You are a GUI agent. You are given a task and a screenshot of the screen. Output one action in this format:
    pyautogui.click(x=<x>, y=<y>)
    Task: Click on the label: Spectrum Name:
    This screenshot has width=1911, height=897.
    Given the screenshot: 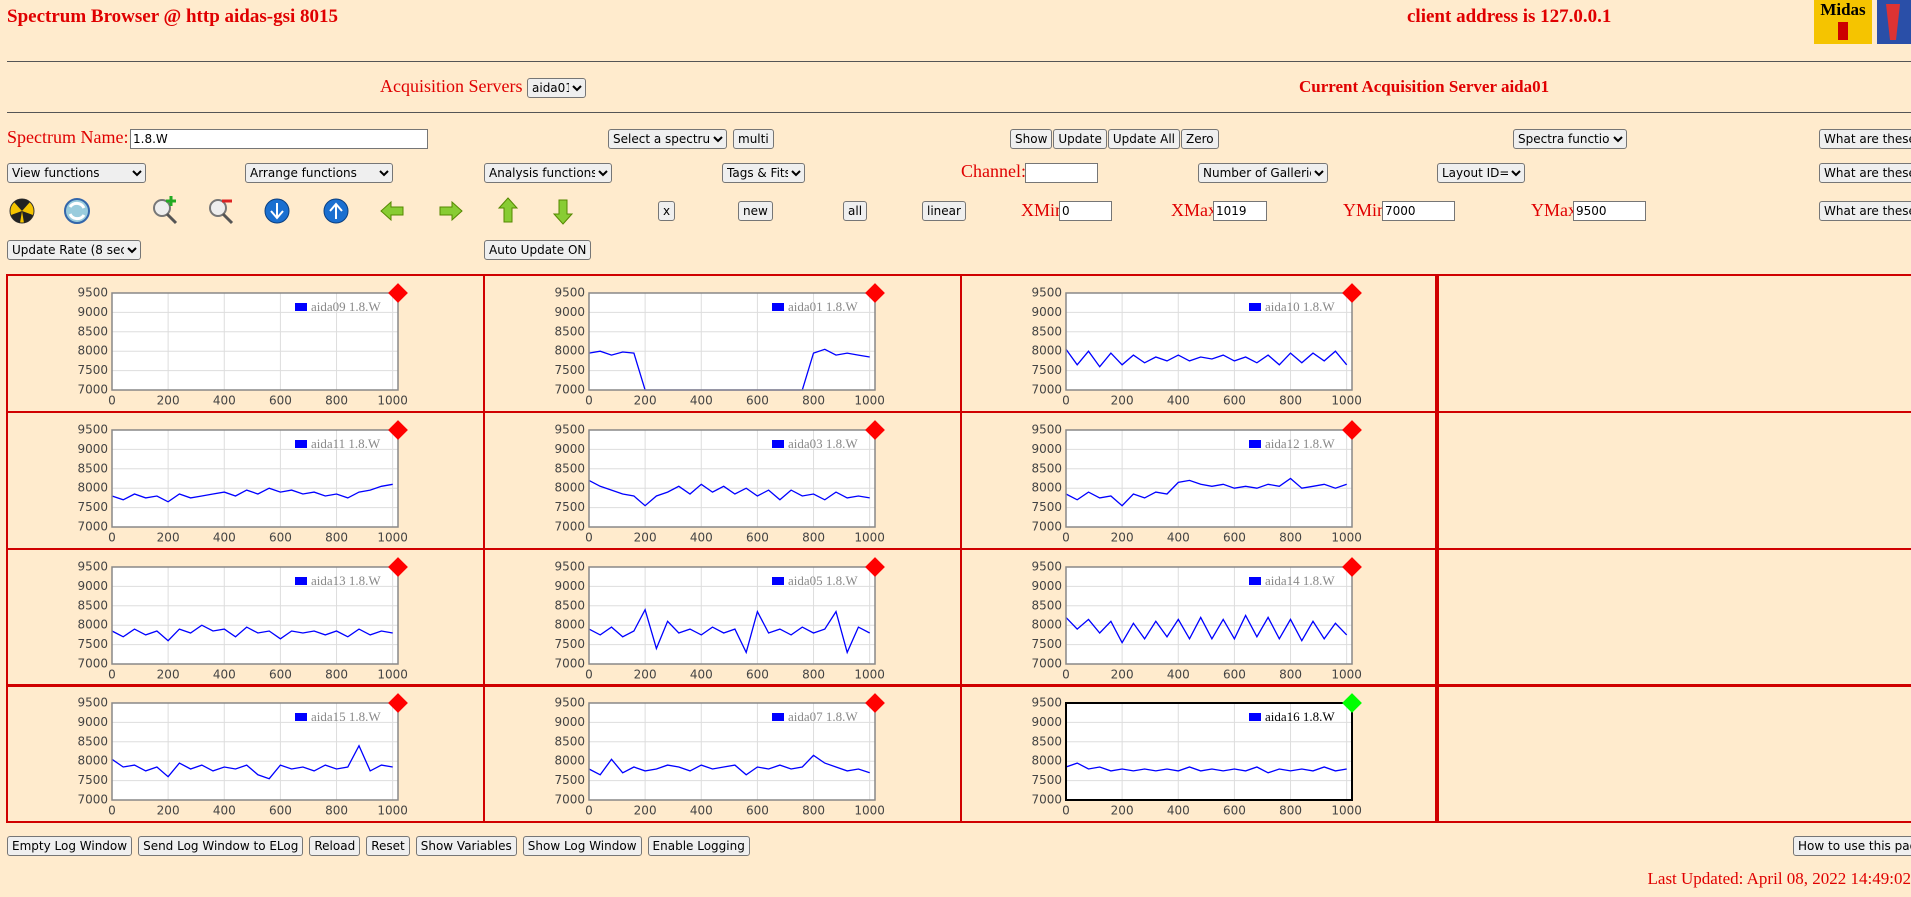 What is the action you would take?
    pyautogui.click(x=68, y=137)
    